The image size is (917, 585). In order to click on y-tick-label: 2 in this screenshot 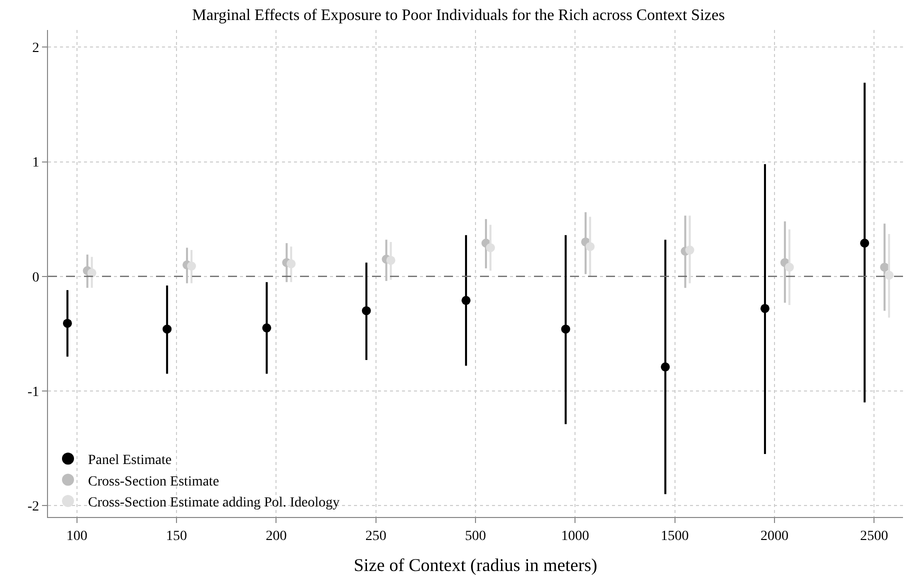, I will do `click(36, 48)`.